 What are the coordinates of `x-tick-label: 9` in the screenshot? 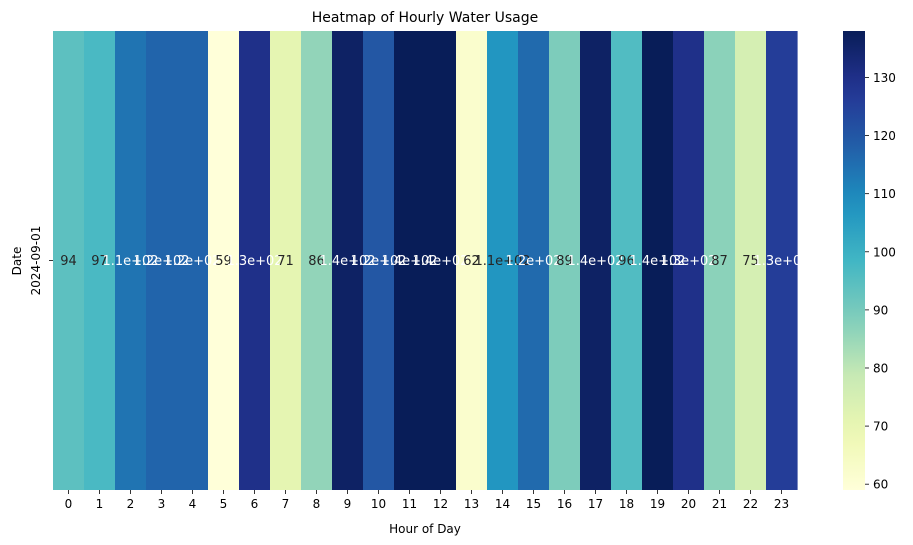 It's located at (348, 504).